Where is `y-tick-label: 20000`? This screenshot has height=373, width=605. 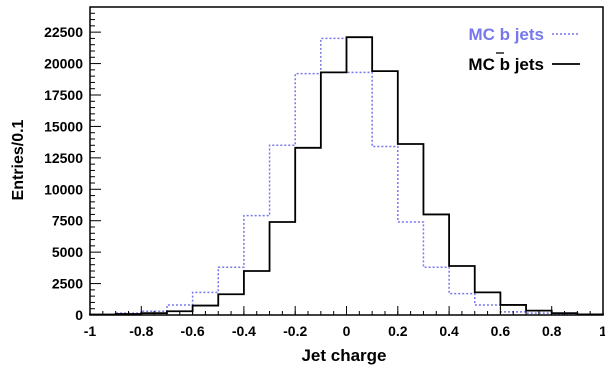
y-tick-label: 20000 is located at coordinates (63, 64).